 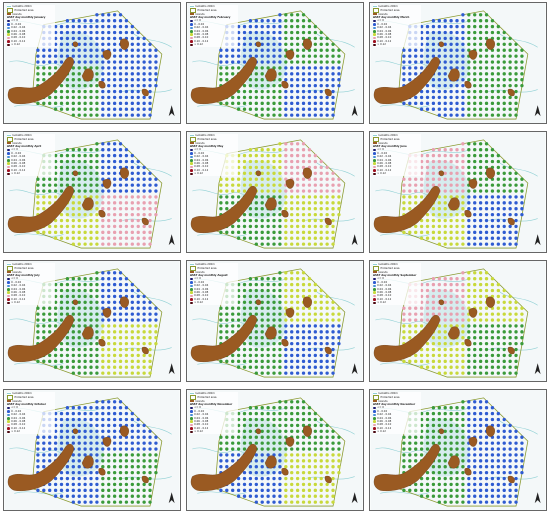 What do you see at coordinates (31, 170) in the screenshot?
I see `legend-class: 0.10 - 0.12` at bounding box center [31, 170].